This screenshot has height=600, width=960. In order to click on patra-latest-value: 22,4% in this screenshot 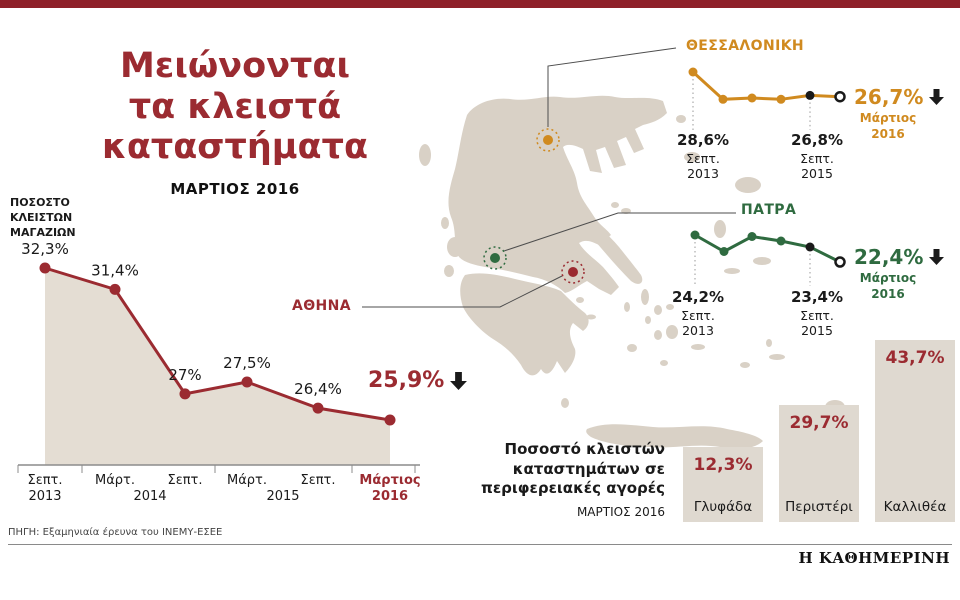, I will do `click(899, 257)`.